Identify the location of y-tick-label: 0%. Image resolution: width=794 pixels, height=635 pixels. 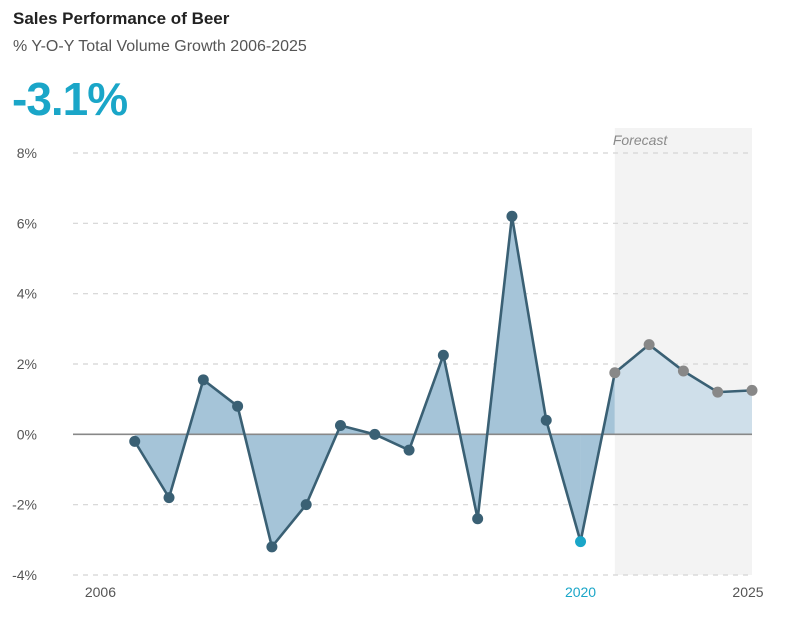
(27, 434).